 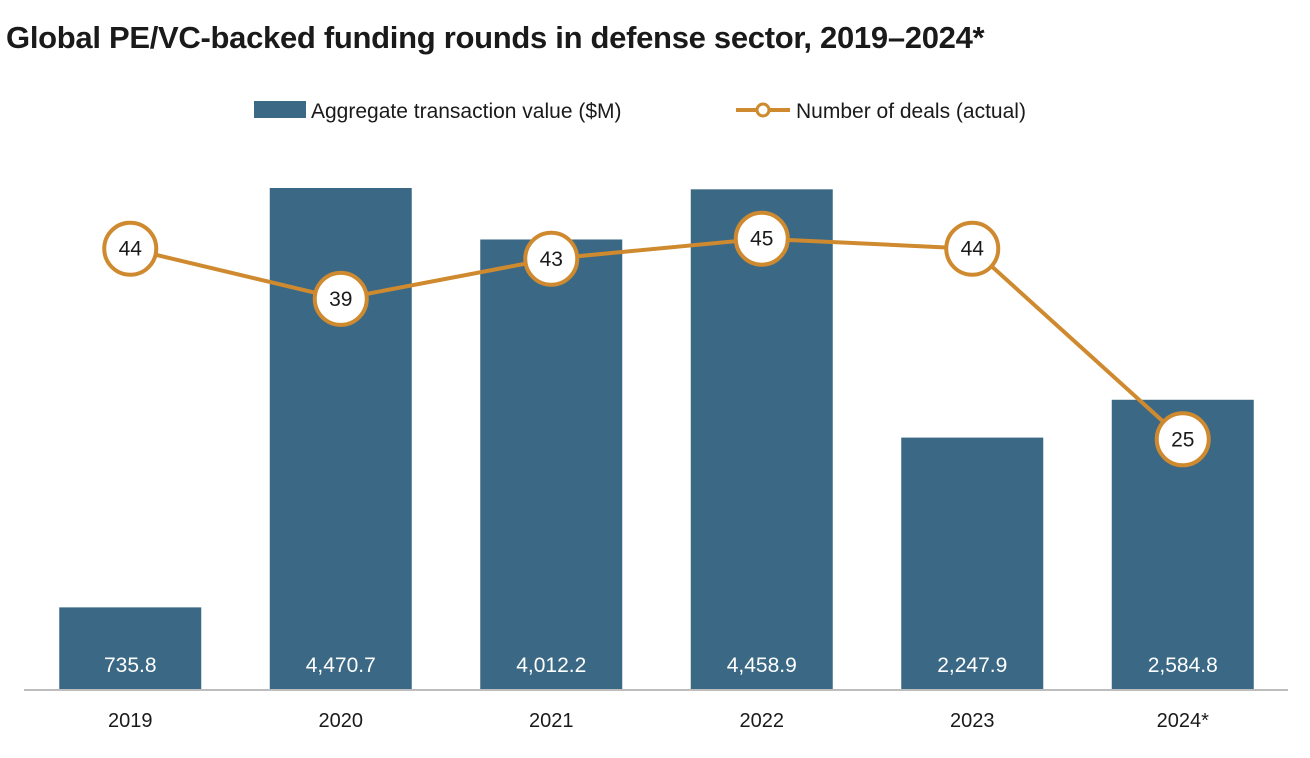 I want to click on deals-point-label: 39, so click(x=340, y=299).